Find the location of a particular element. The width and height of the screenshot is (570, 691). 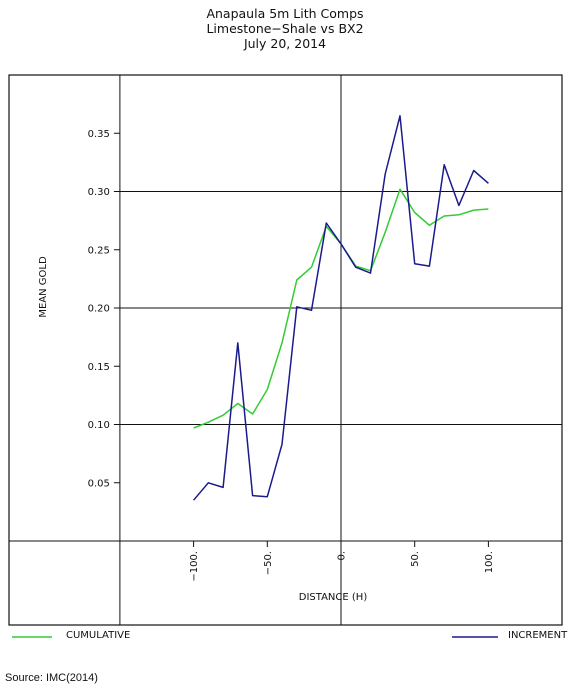

x-axis-label: DISTANCE (H) is located at coordinates (333, 597).